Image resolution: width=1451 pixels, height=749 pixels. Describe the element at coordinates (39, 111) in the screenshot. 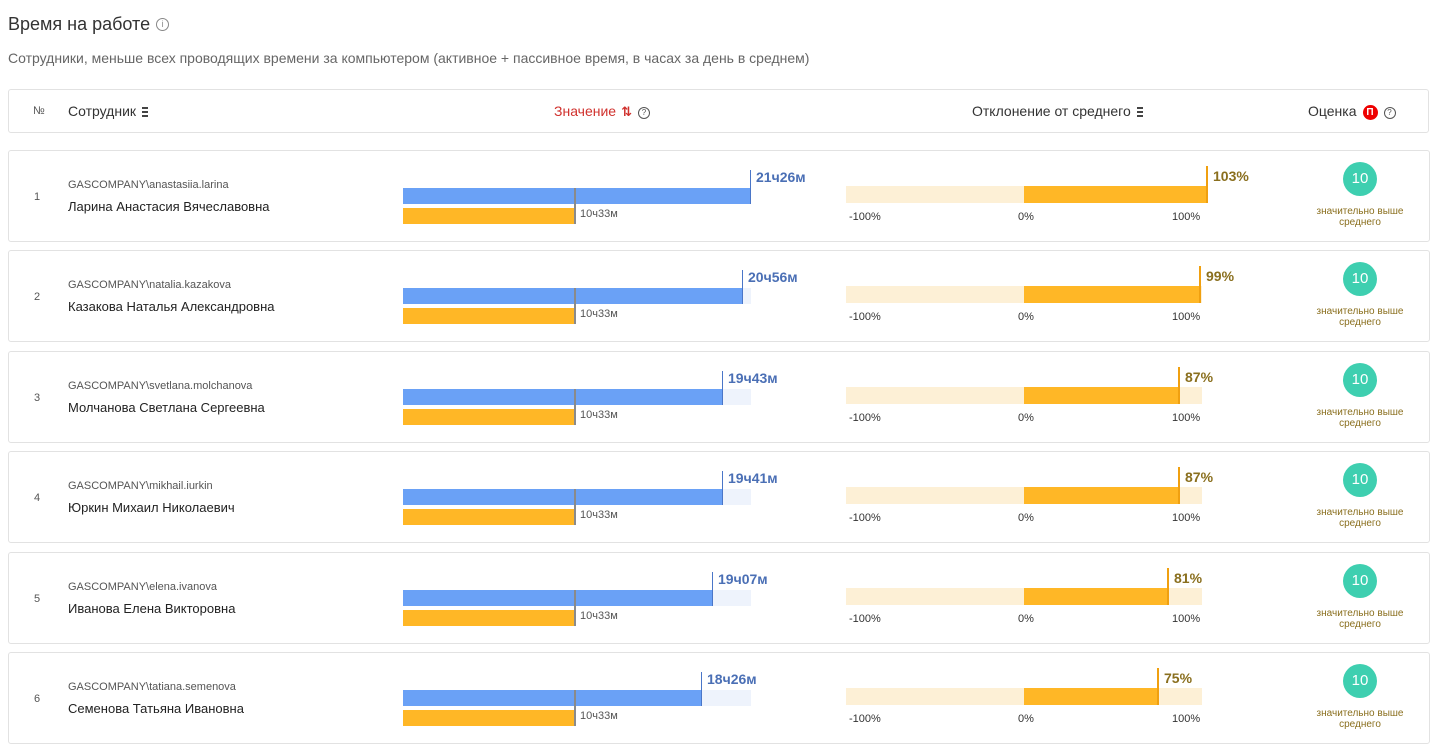

I see `column-number: №` at that location.